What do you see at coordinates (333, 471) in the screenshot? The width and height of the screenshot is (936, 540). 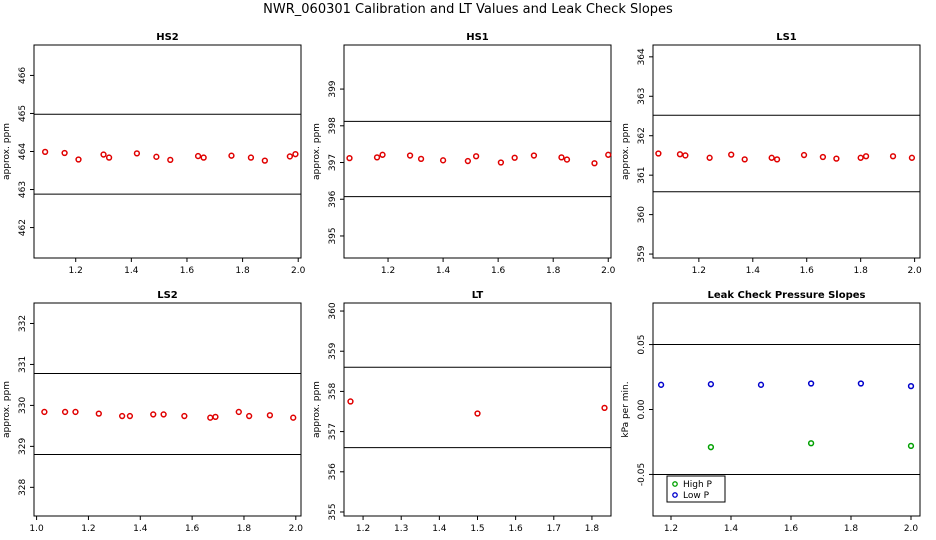 I see `y-tick-label: 356` at bounding box center [333, 471].